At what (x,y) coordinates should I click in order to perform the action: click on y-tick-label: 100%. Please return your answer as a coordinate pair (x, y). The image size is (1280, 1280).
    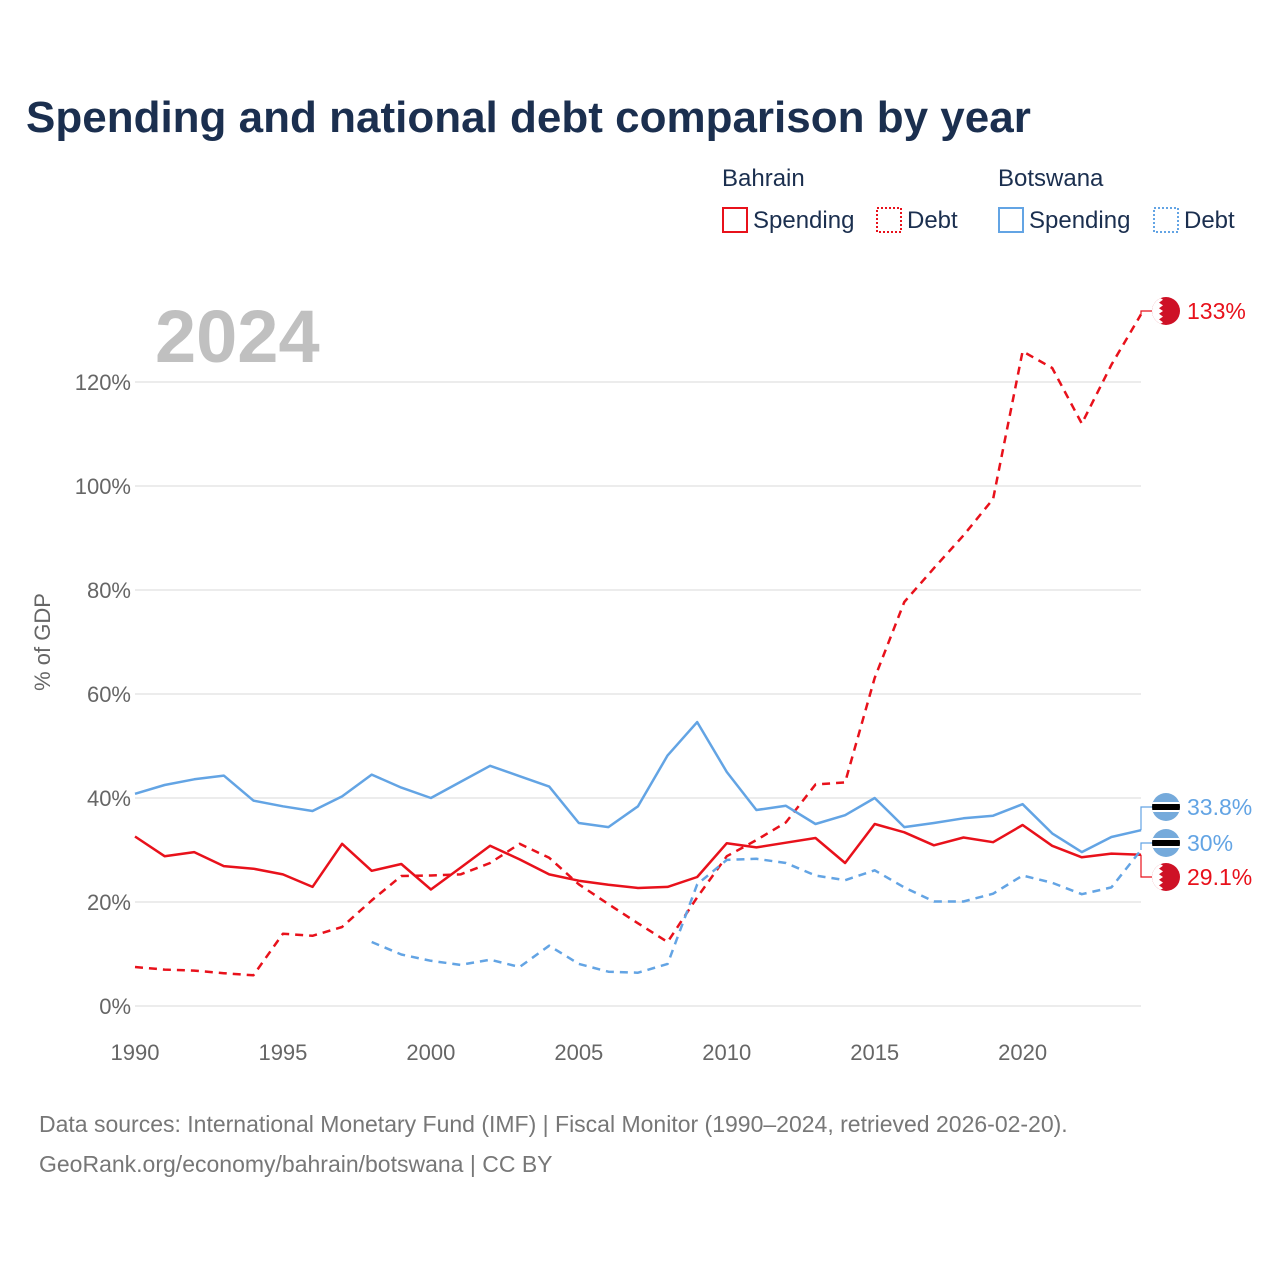
    Looking at the image, I should click on (103, 486).